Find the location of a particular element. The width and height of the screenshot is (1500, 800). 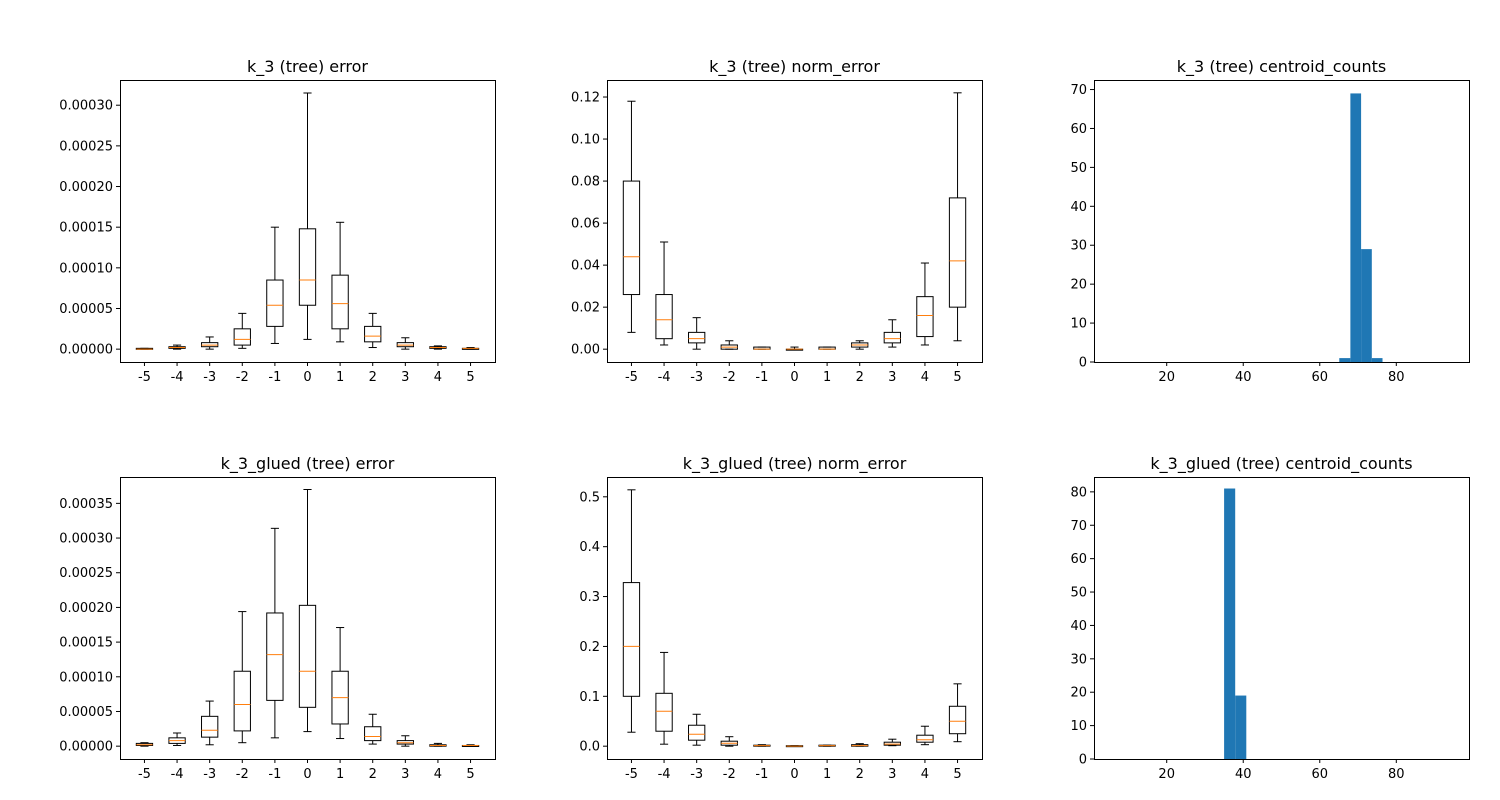

y-tick-label: 0.00015 is located at coordinates (86, 643).